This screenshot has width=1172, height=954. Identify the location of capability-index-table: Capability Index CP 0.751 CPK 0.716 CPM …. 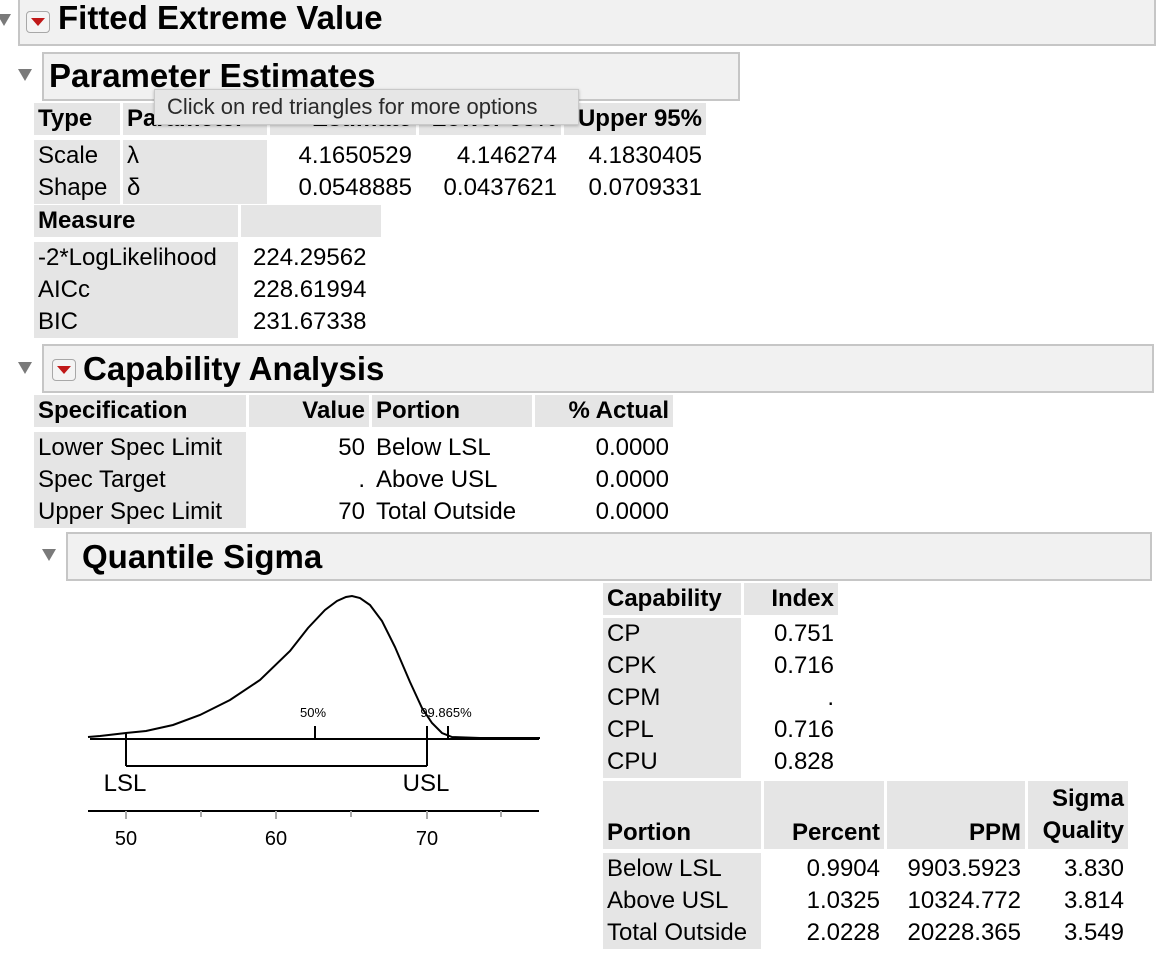
(720, 680).